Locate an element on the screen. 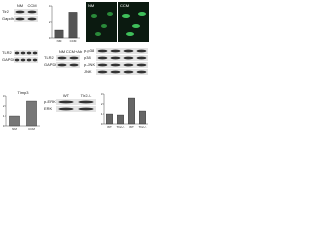 Image resolution: width=320 pixels, height=240 pixels. chart-title: Timp3 is located at coordinates (24, 92).